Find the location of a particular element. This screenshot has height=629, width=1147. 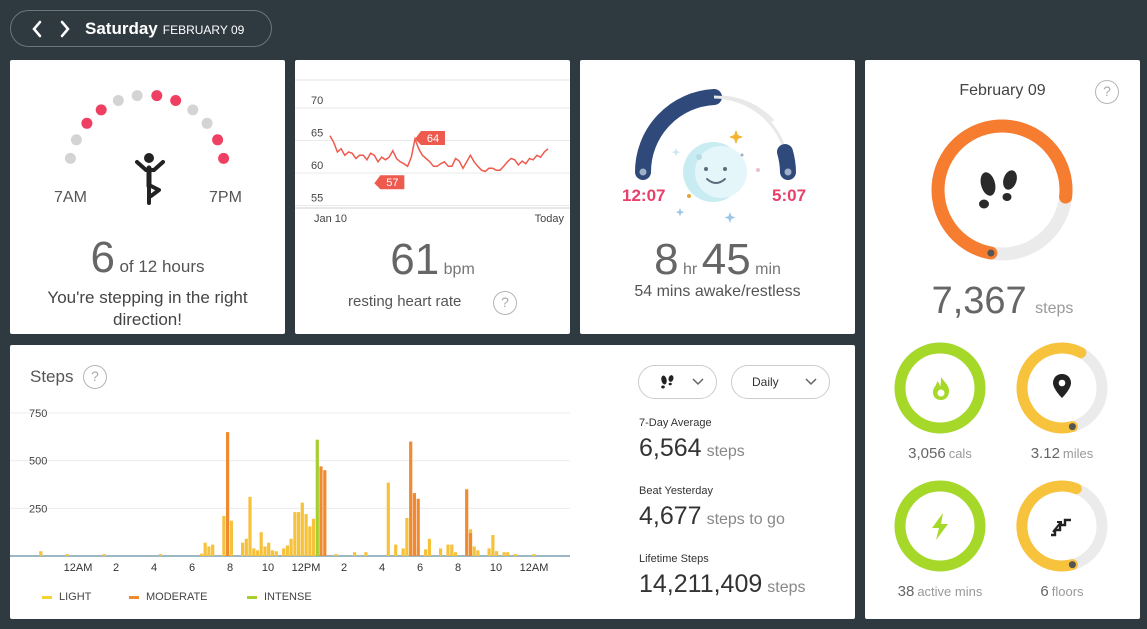

steps-x-tick: 8 is located at coordinates (458, 568).